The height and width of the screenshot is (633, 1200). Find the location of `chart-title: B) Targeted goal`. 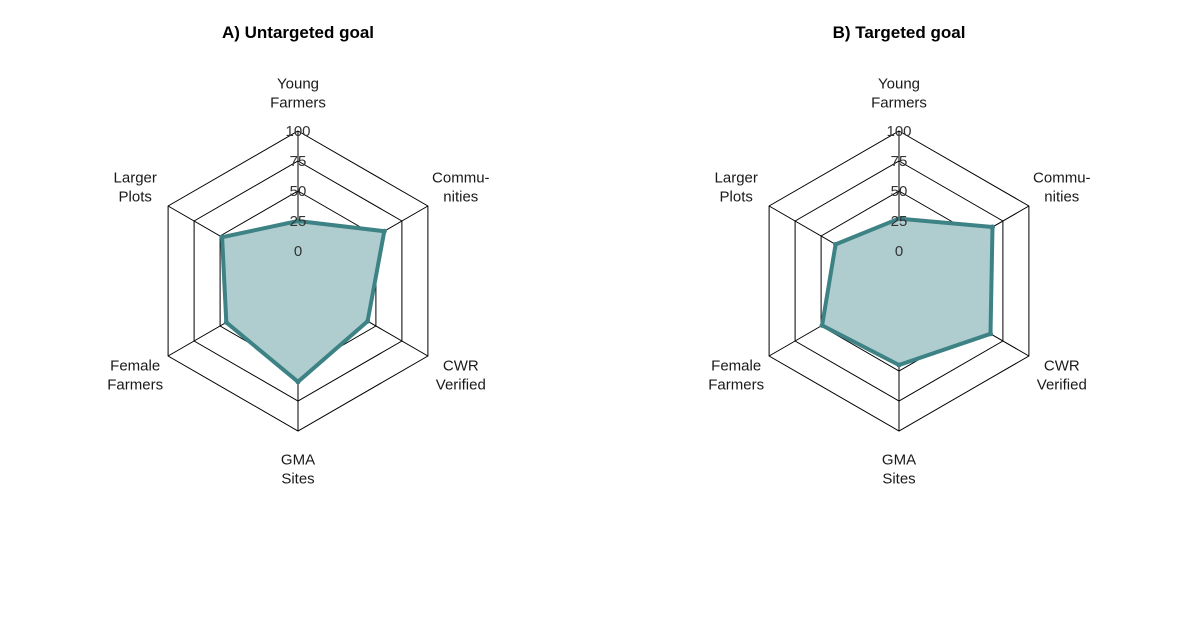

chart-title: B) Targeted goal is located at coordinates (899, 32).